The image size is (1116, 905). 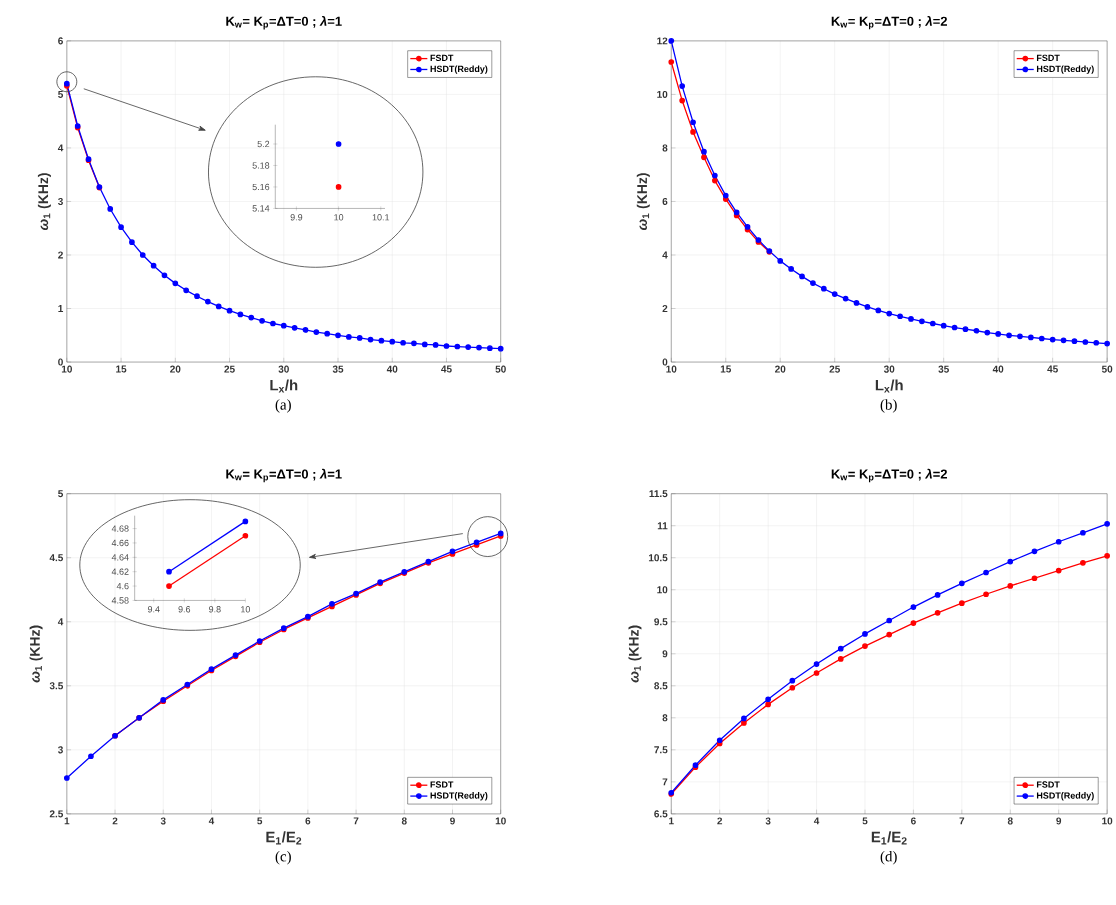 What do you see at coordinates (661, 750) in the screenshot?
I see `y-tick-label: 7.5` at bounding box center [661, 750].